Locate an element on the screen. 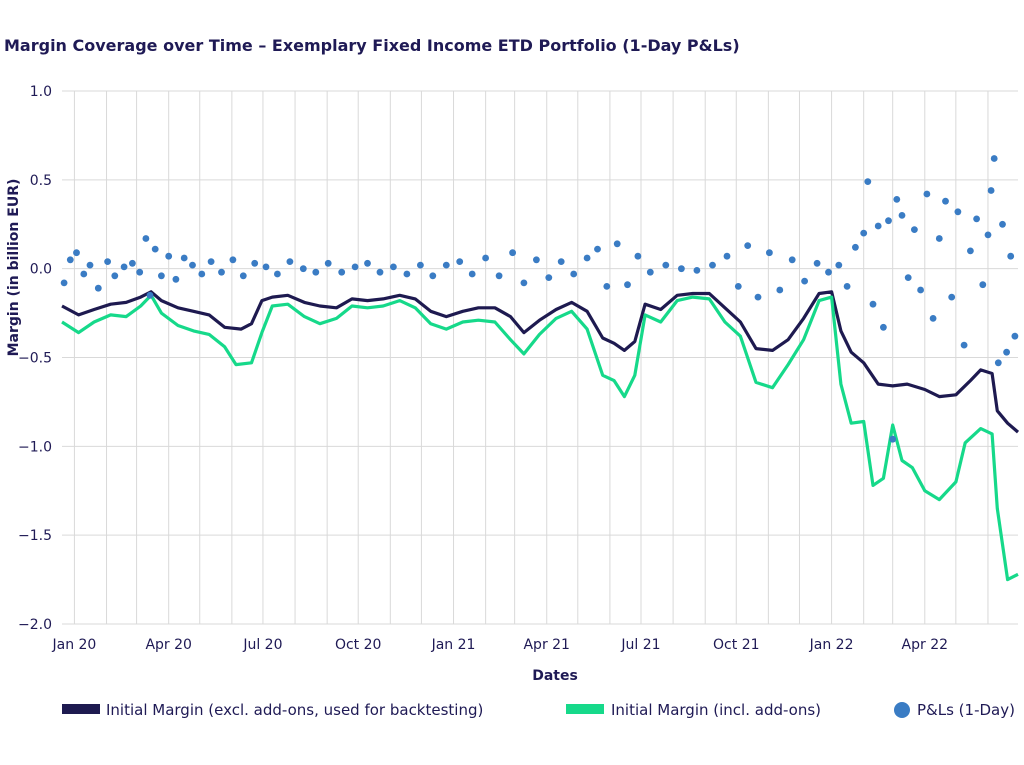 Image resolution: width=1024 pixels, height=765 pixels. x-tick-label: Jan 22 is located at coordinates (831, 645).